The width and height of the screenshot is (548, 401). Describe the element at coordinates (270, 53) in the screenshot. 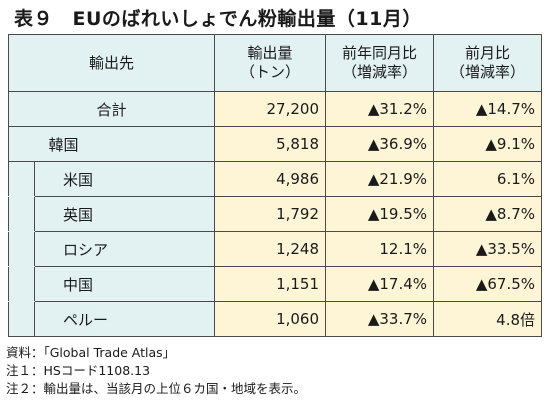

I see `header-quantity-label: 輸出量` at that location.